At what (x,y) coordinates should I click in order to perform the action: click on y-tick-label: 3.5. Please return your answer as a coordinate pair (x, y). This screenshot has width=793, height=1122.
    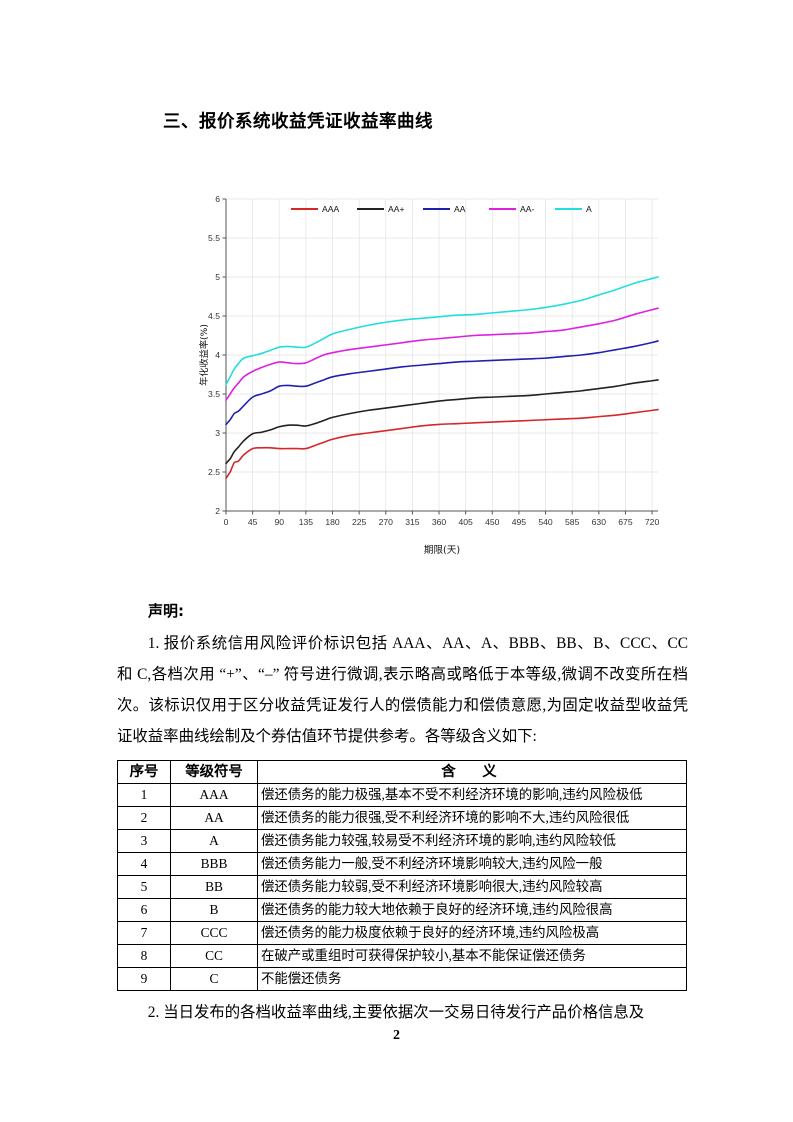
    Looking at the image, I should click on (214, 394).